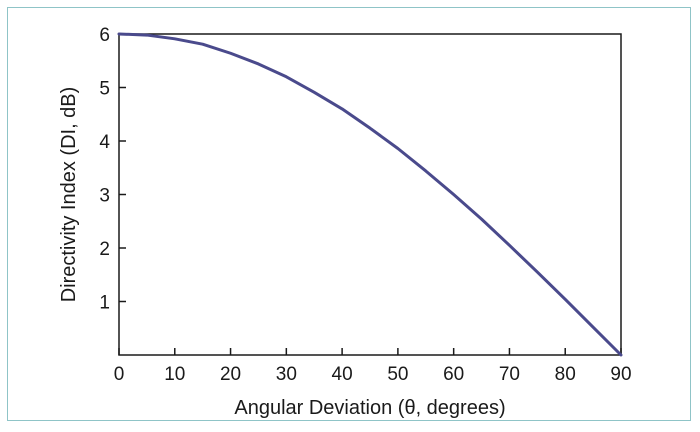  What do you see at coordinates (104, 249) in the screenshot?
I see `y-tick-label: 2` at bounding box center [104, 249].